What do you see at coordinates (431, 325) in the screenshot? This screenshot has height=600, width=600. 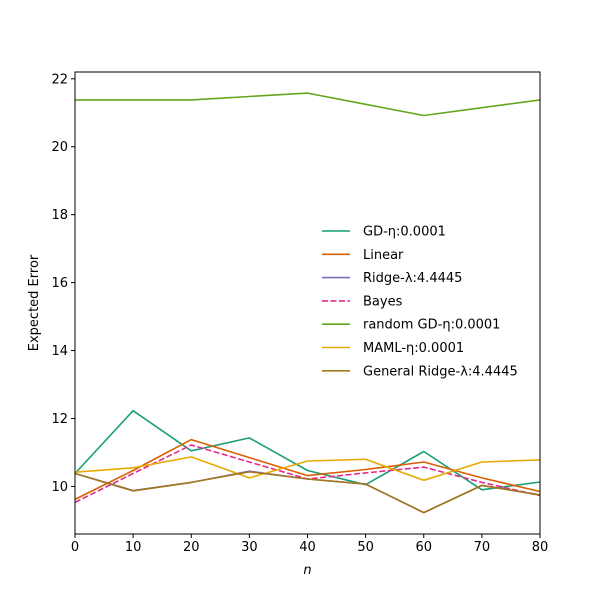 I see `legend-label-4: random GD-η:0.0001` at bounding box center [431, 325].